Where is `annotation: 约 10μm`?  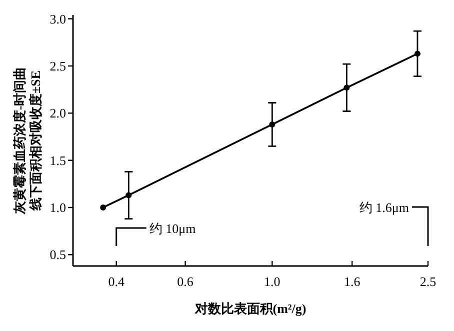 annotation: 约 10μm is located at coordinates (172, 228).